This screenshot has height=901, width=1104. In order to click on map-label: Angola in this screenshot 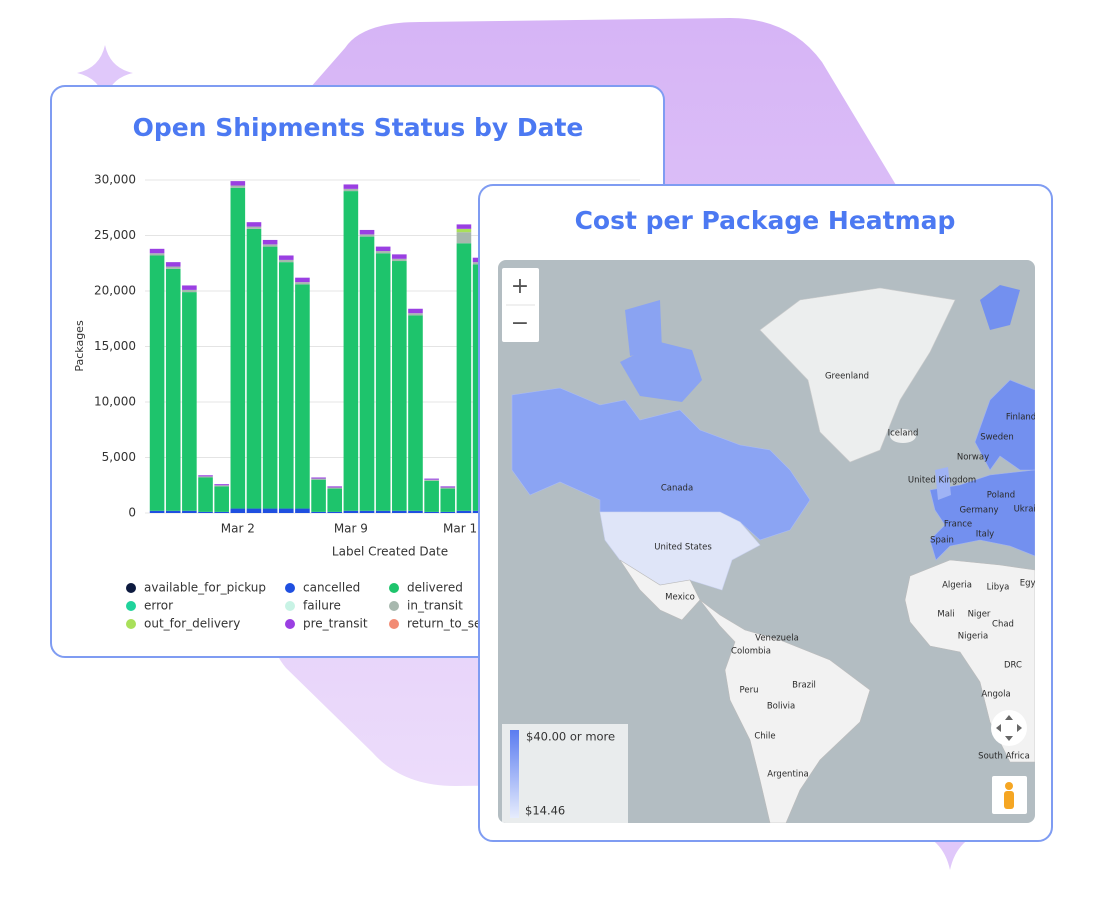, I will do `click(995, 695)`.